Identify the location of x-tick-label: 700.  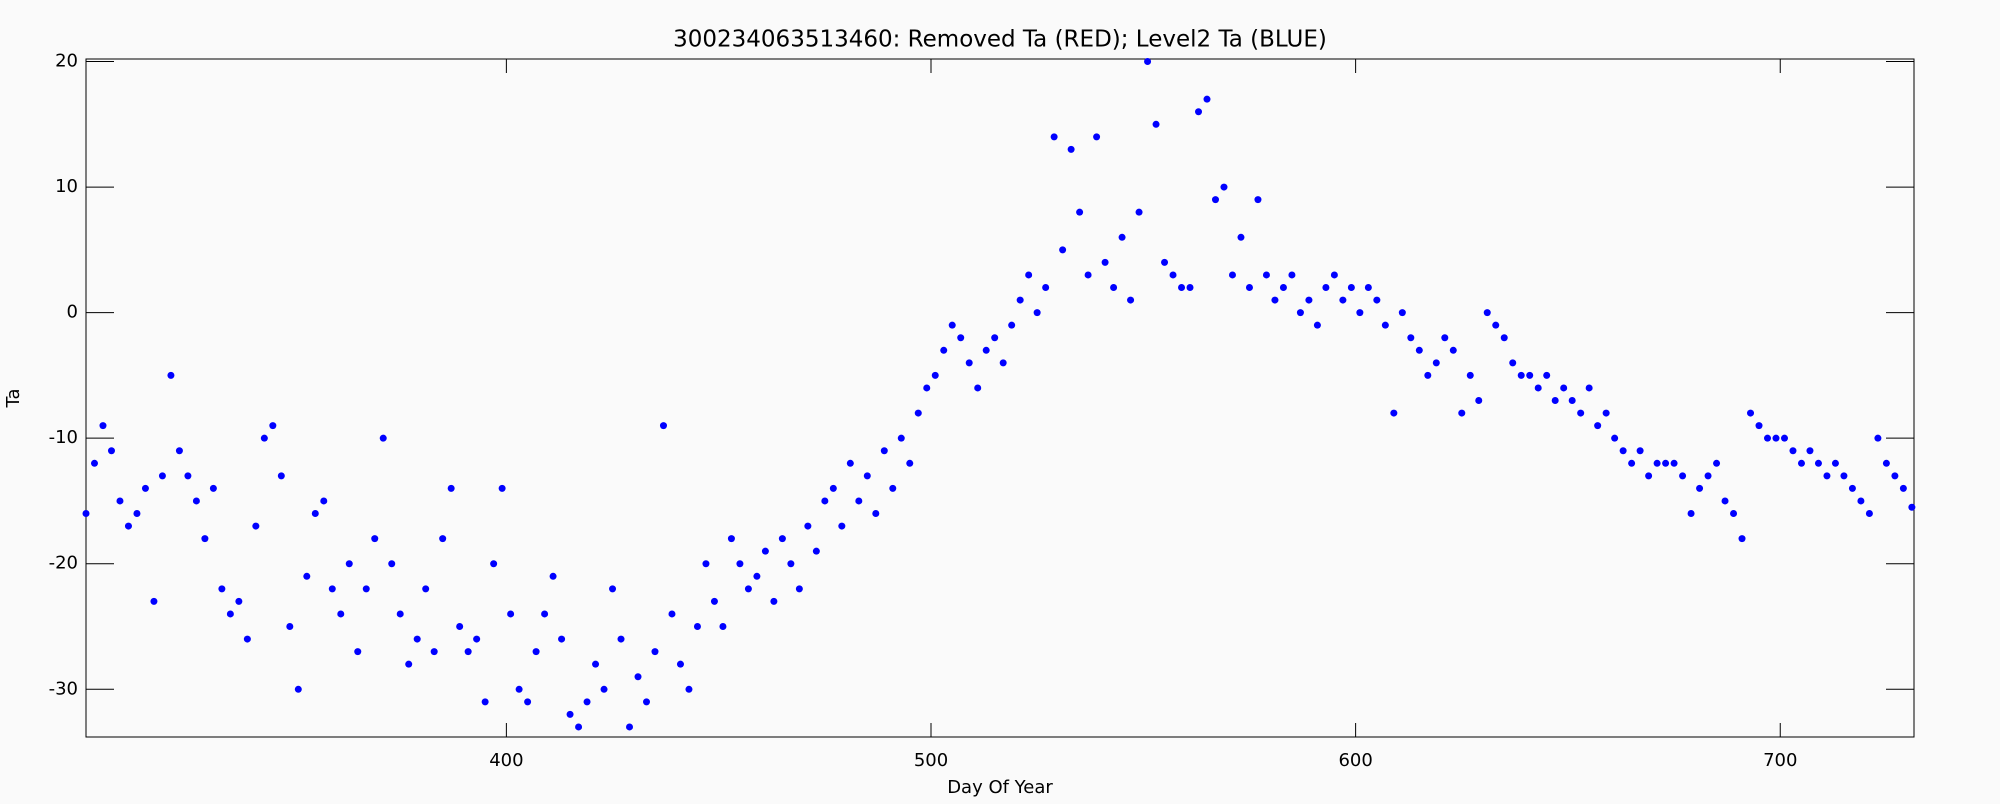
(1780, 760).